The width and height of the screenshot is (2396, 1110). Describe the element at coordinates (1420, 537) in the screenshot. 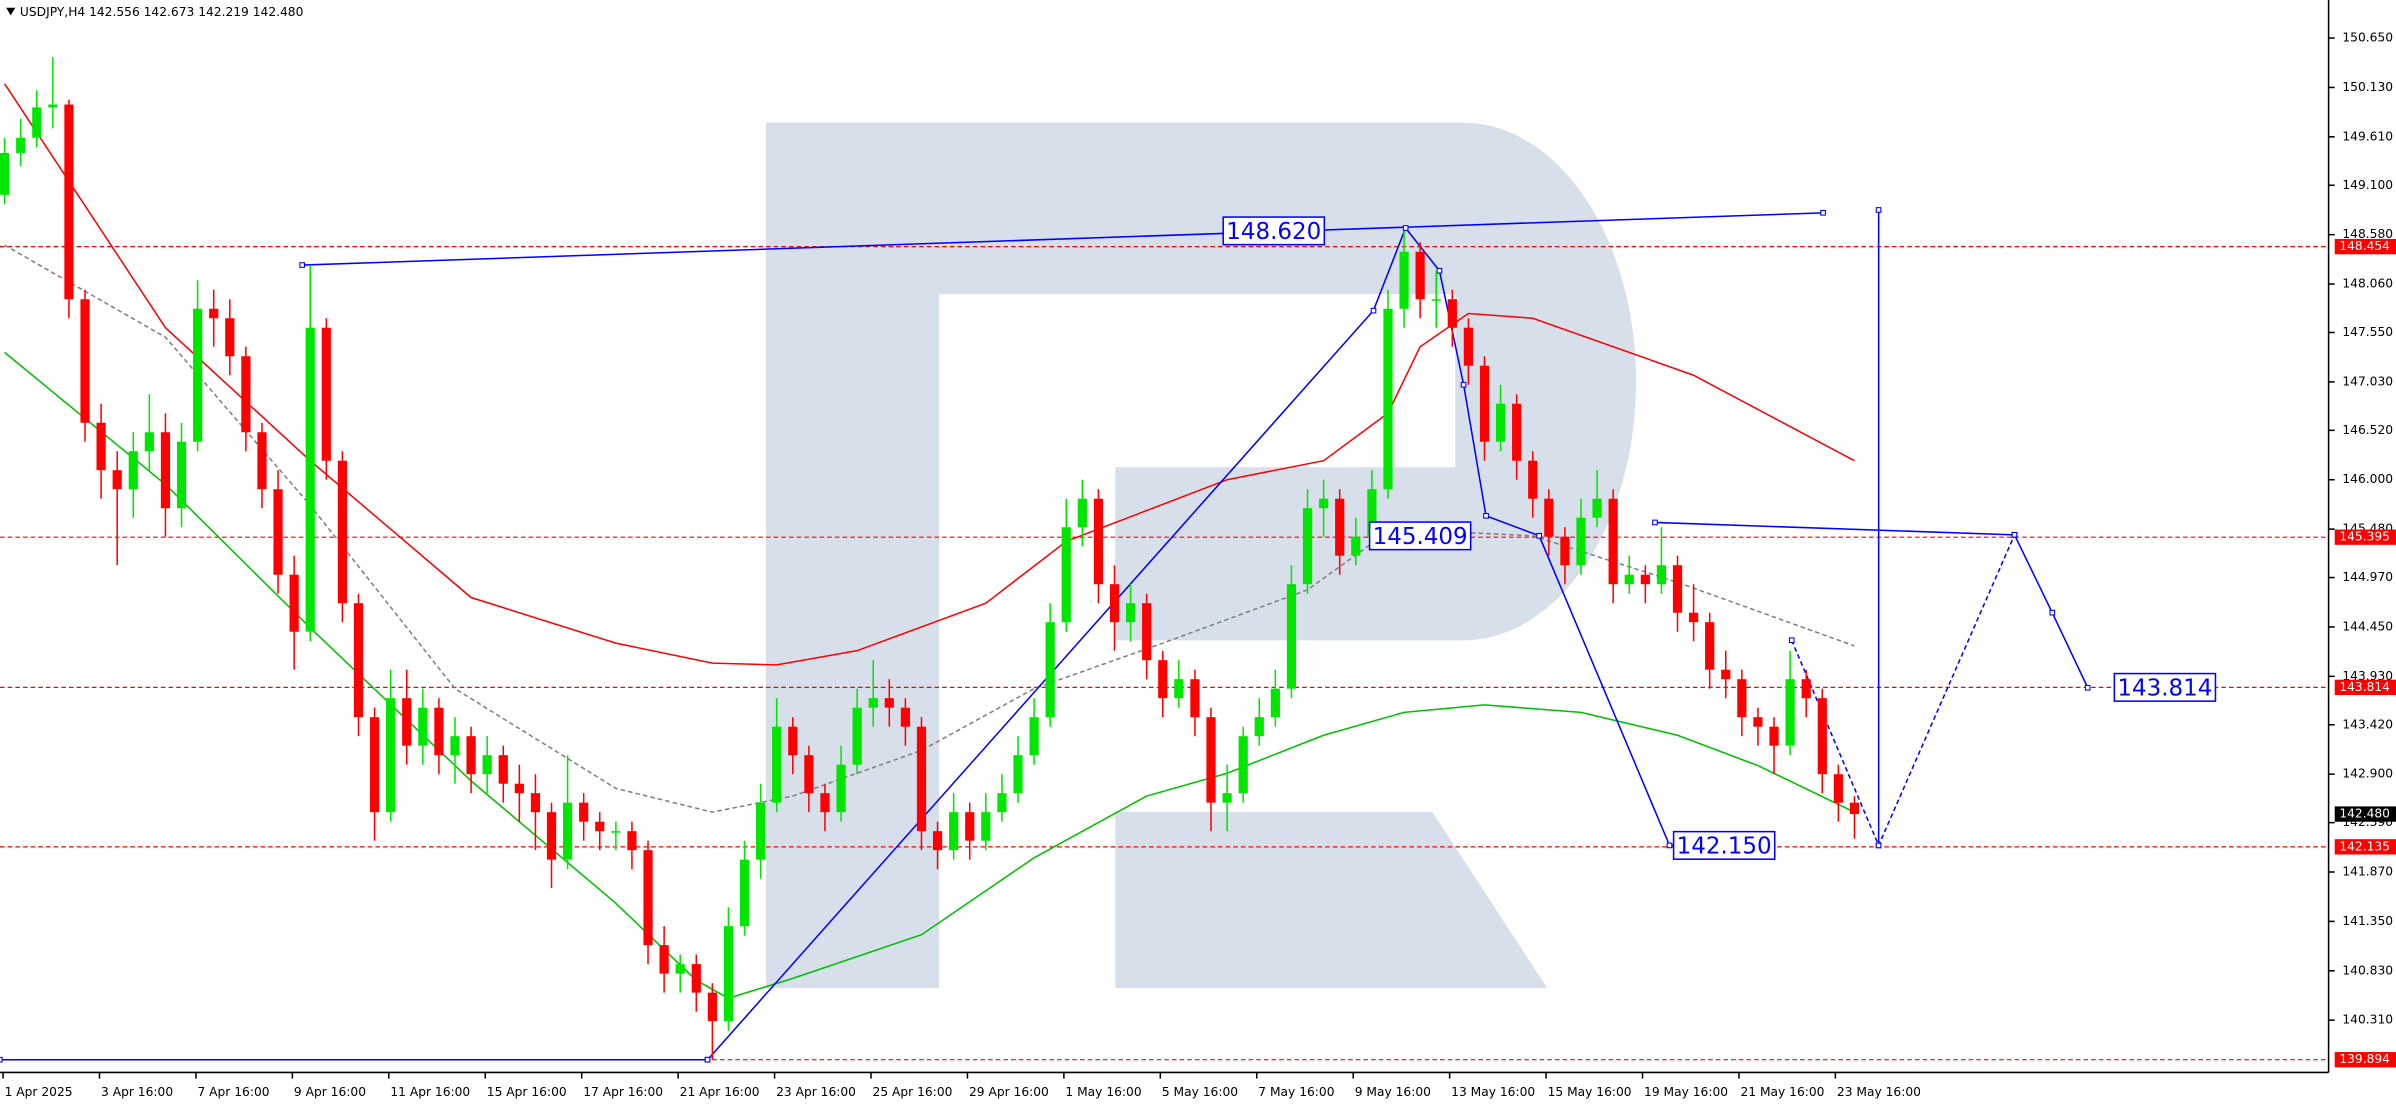

I see `annotation-label: 145.409` at that location.